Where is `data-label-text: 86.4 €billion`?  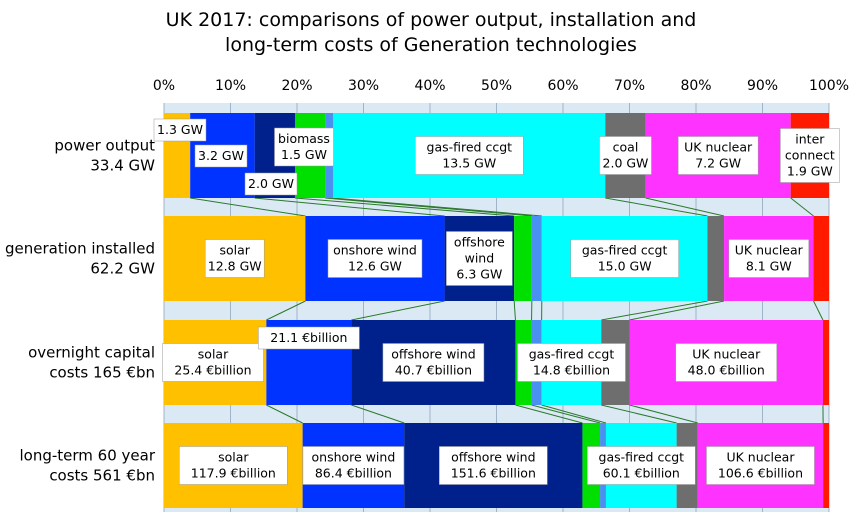
data-label-text: 86.4 €billion is located at coordinates (353, 473).